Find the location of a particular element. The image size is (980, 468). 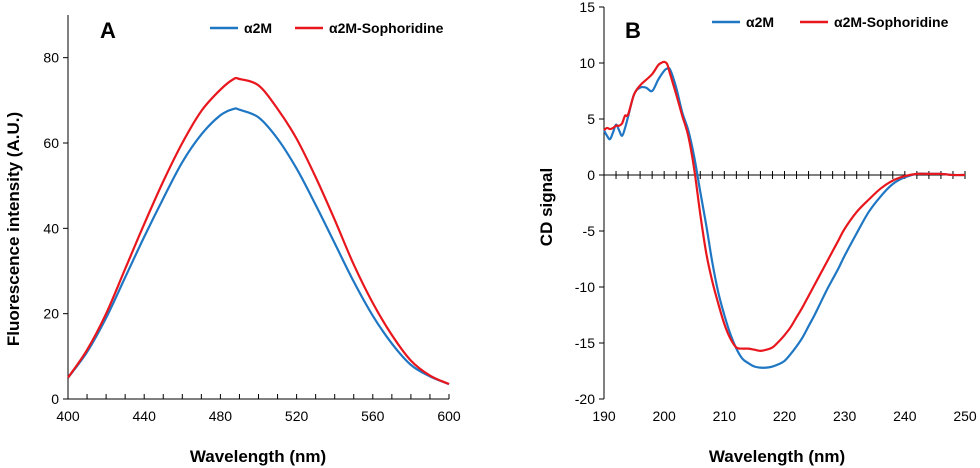

panel-b-y-axis-title: CD signal is located at coordinates (546, 207).